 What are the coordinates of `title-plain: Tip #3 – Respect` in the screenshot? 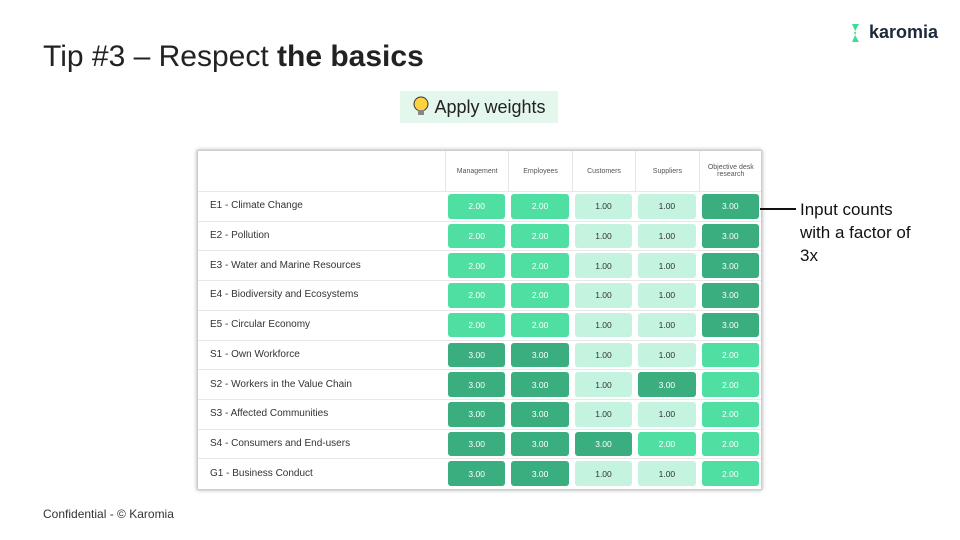 It's located at (160, 56).